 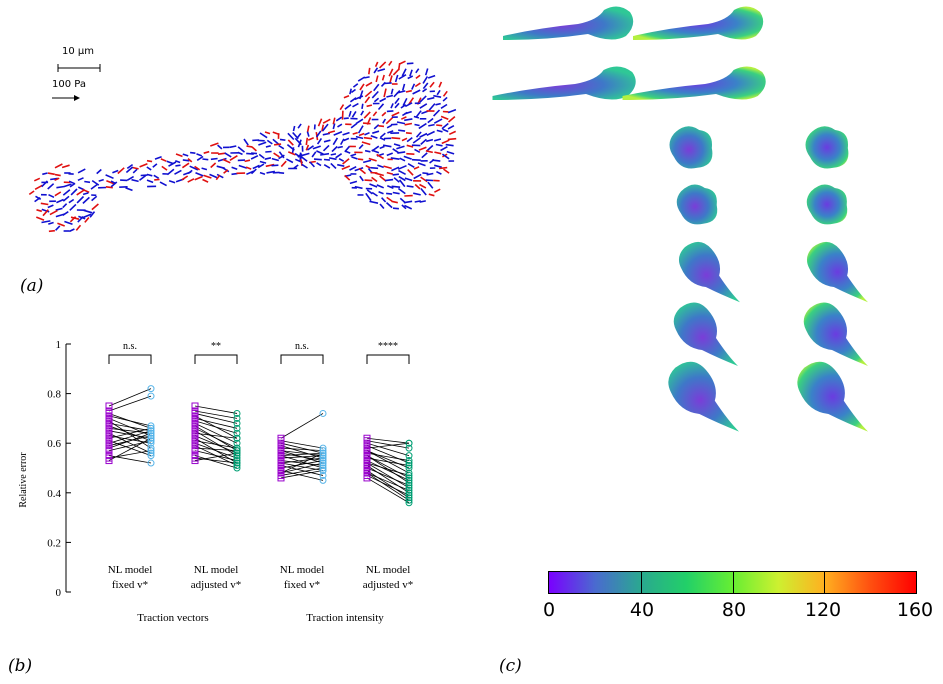 What do you see at coordinates (172, 618) in the screenshot?
I see `section-label: Traction vectors` at bounding box center [172, 618].